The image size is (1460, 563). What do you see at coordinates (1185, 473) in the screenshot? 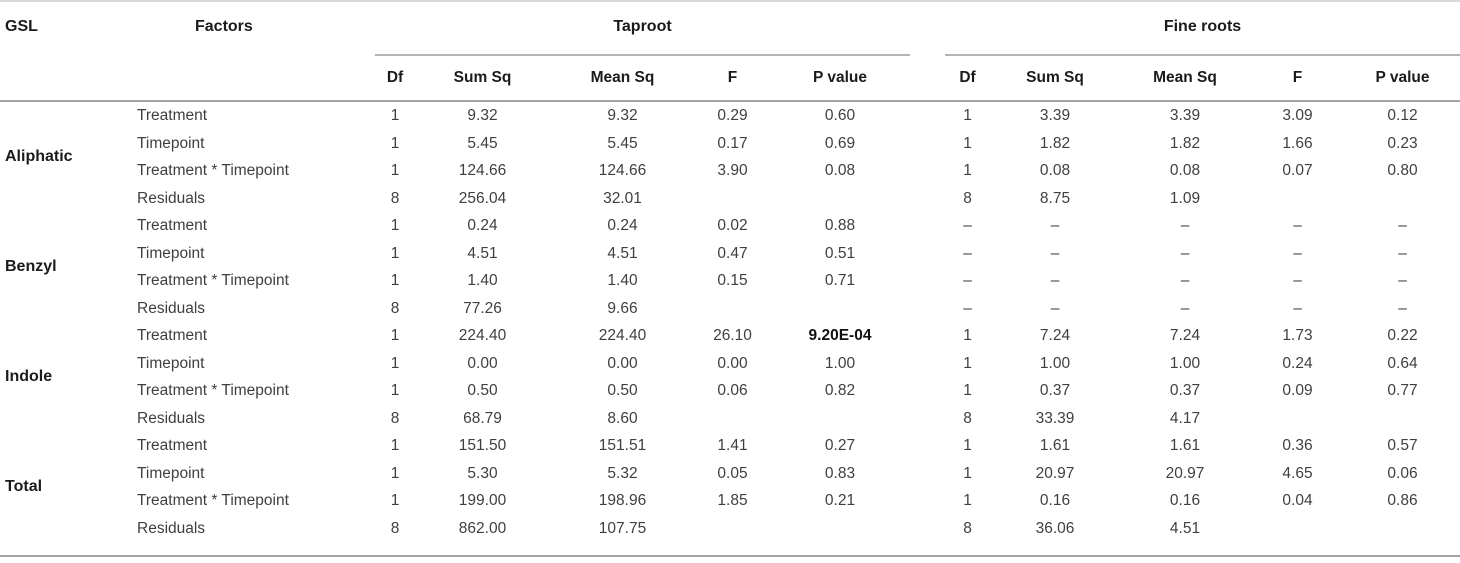
I see `cell-fineroots-mean-sq: 20.97` at bounding box center [1185, 473].